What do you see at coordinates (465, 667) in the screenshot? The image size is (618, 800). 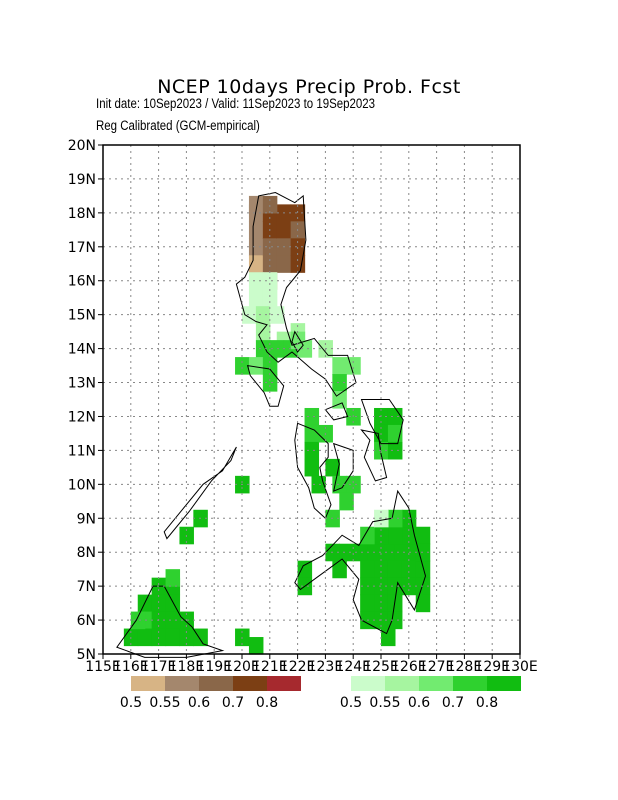 I see `lon-tick-label: 128E` at bounding box center [465, 667].